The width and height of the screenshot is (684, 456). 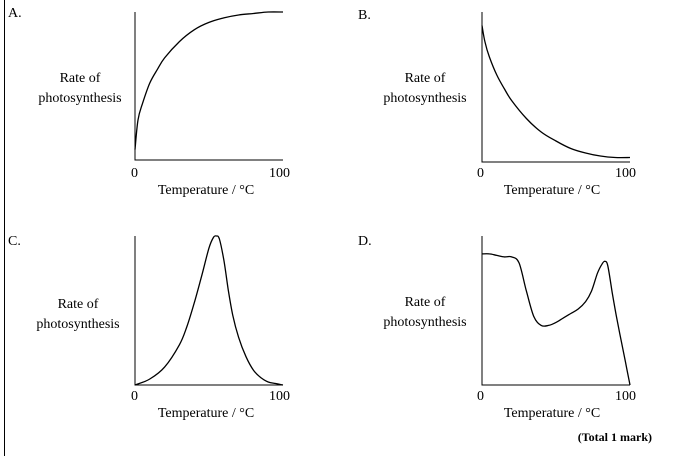 What do you see at coordinates (364, 15) in the screenshot?
I see `option-label-b: B.` at bounding box center [364, 15].